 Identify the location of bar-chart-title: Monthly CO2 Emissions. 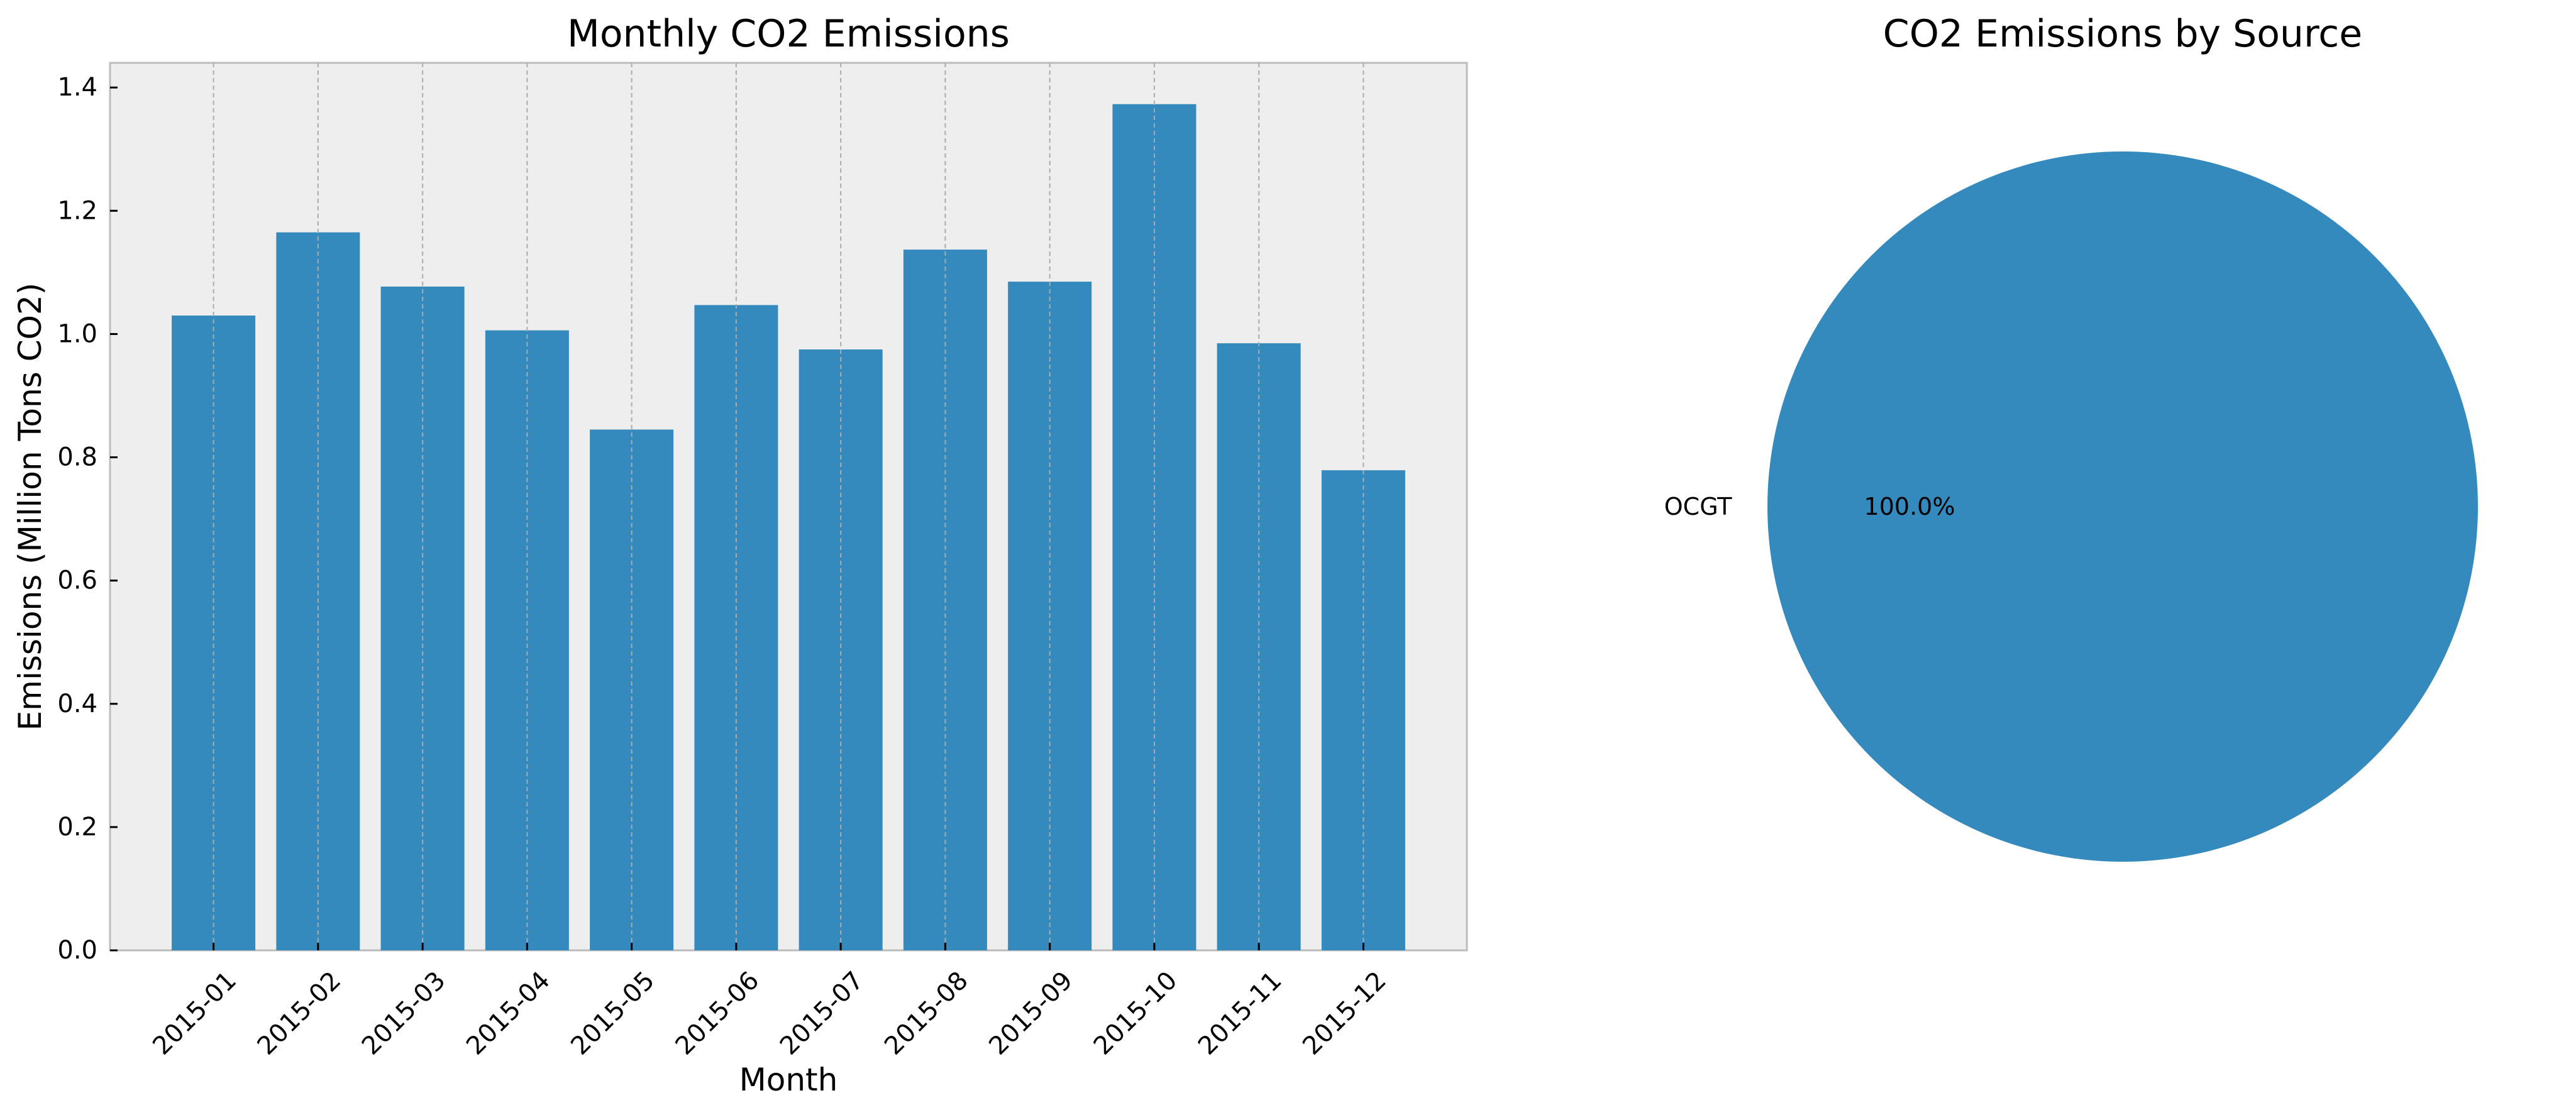
(788, 34).